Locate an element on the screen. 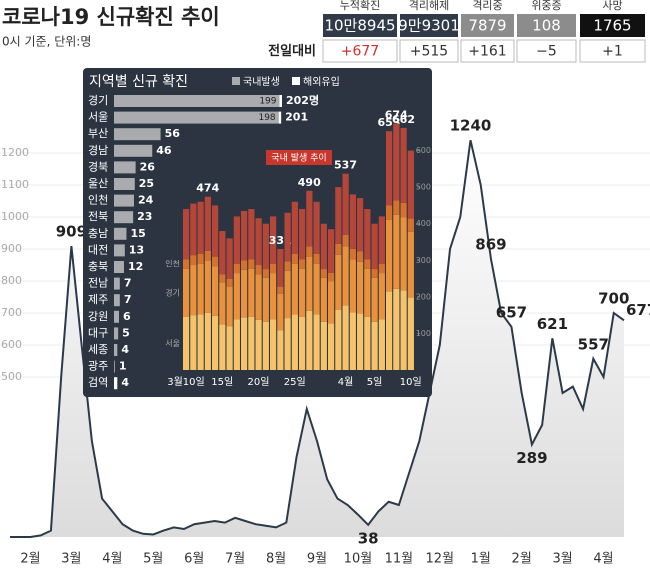  stat-change: +1 is located at coordinates (612, 52).